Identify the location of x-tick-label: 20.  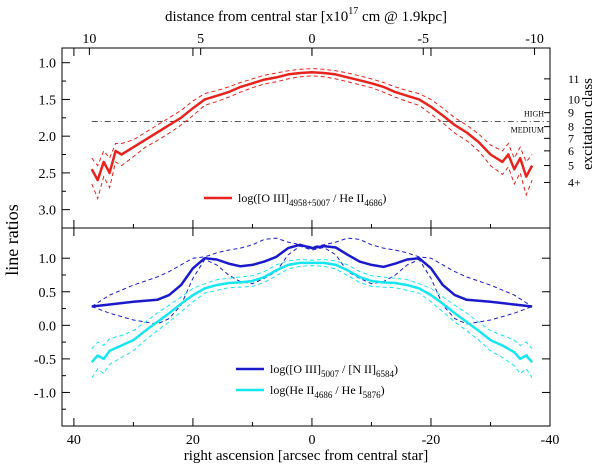
(193, 440).